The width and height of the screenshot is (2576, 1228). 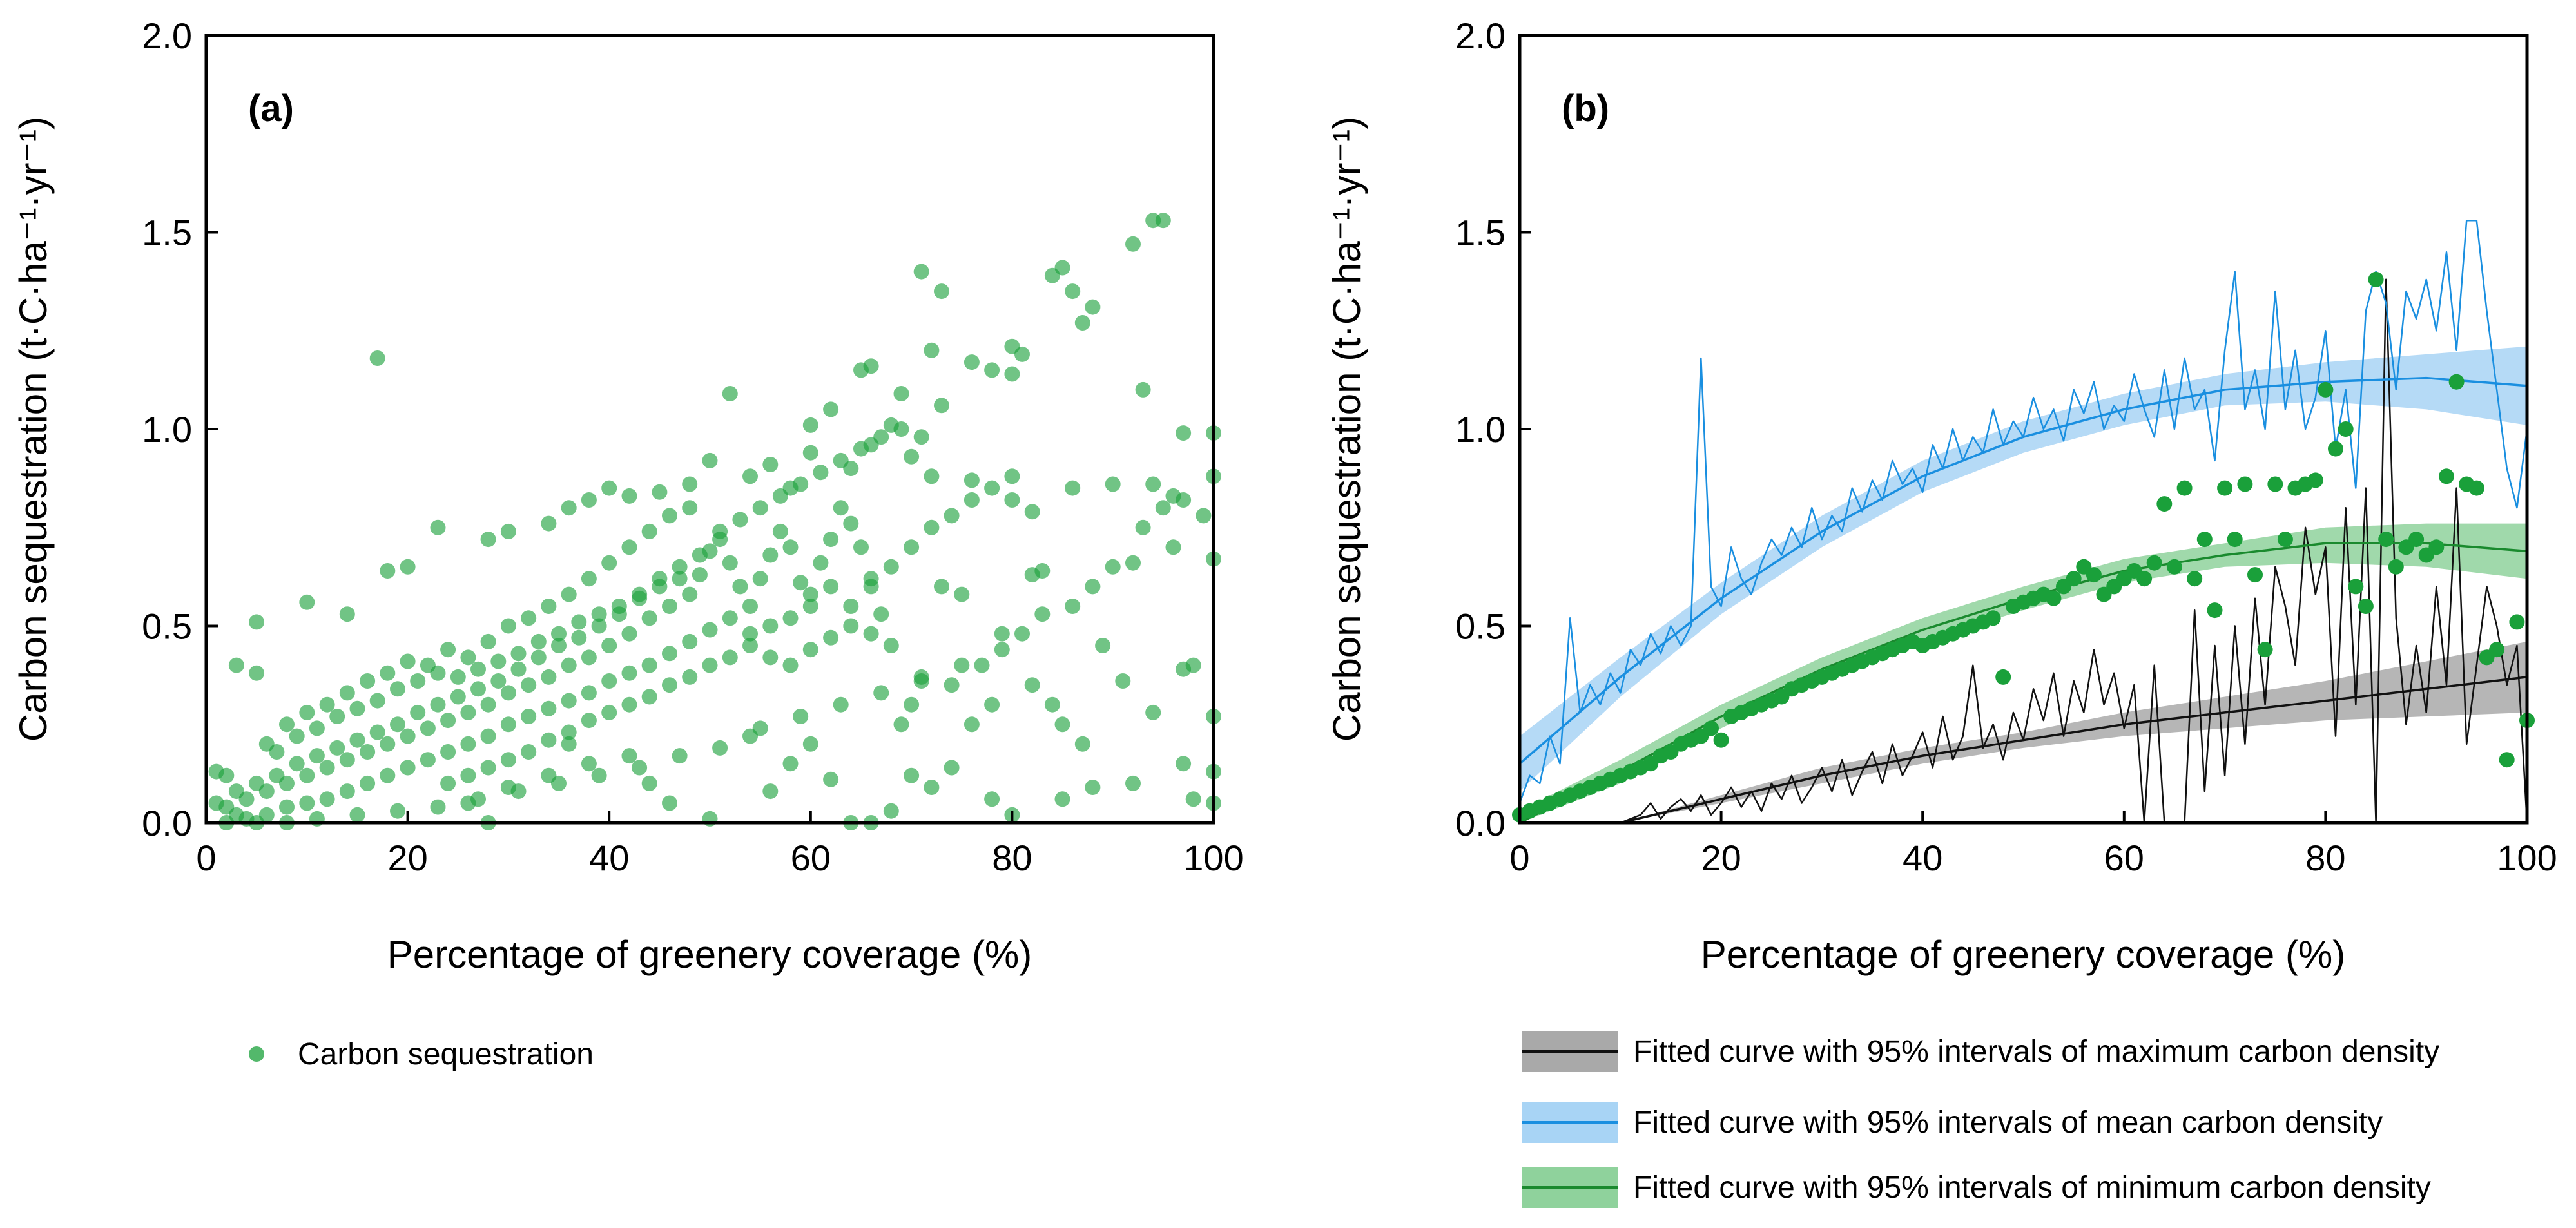 What do you see at coordinates (256, 1054) in the screenshot?
I see `legend-marker-carbon-sequestration` at bounding box center [256, 1054].